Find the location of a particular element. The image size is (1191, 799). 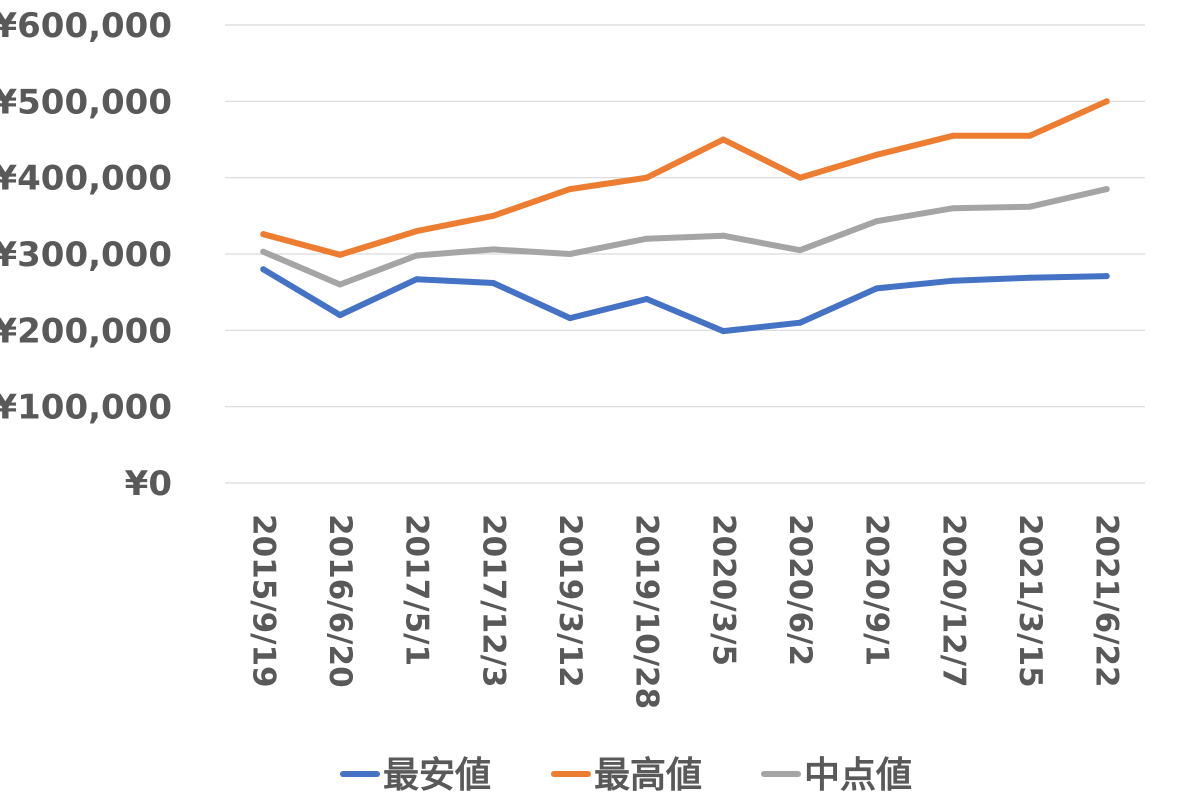

x-tick-label: 2020/6/2 is located at coordinates (800, 590).